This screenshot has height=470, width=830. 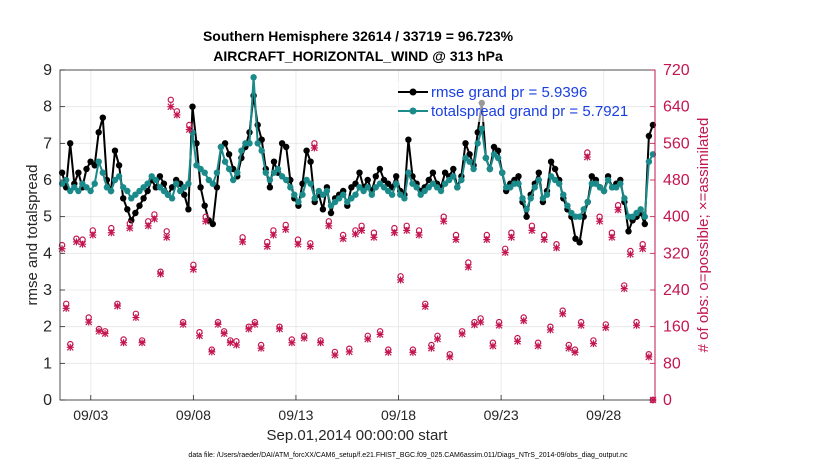 I want to click on y-right-tick-label: 320, so click(x=676, y=253).